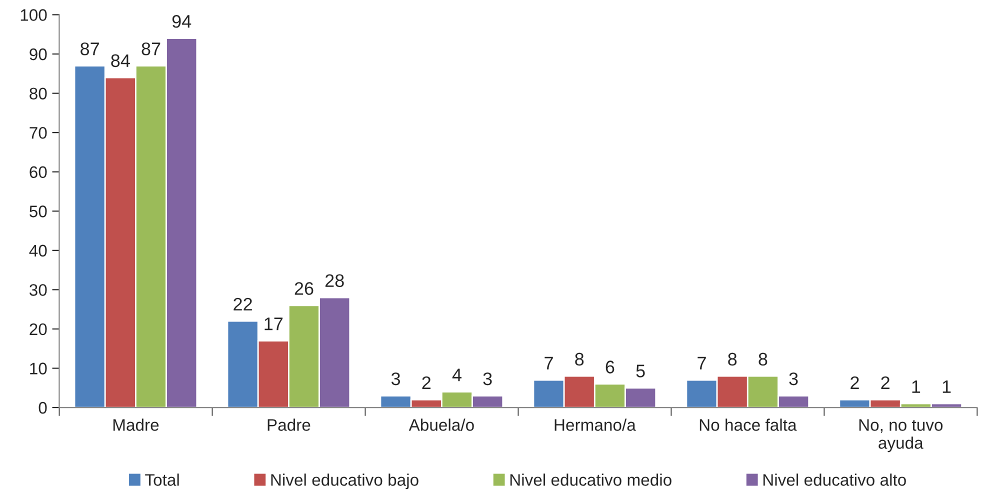 Image resolution: width=987 pixels, height=491 pixels. What do you see at coordinates (162, 480) in the screenshot?
I see `legend-label: Total` at bounding box center [162, 480].